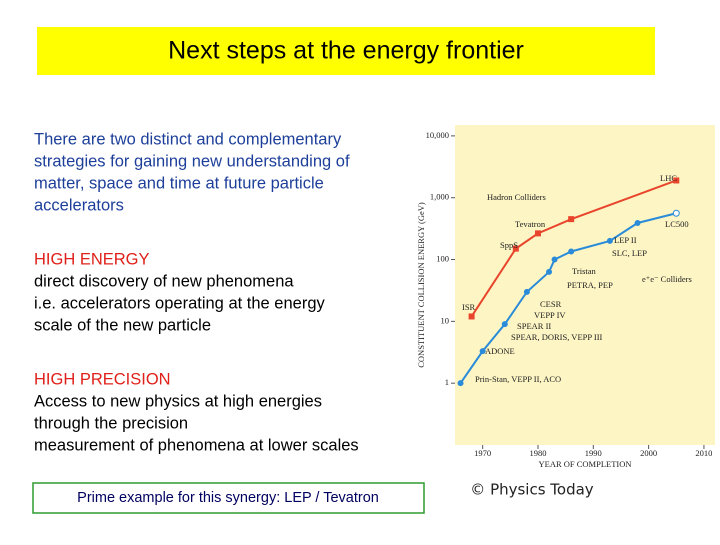 This screenshot has width=720, height=545. What do you see at coordinates (111, 423) in the screenshot?
I see `body-line: through the precision` at bounding box center [111, 423].